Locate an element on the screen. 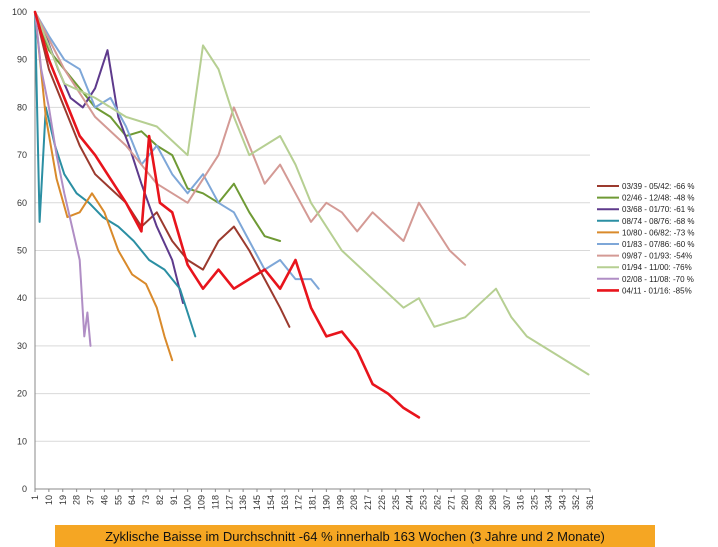  x-tick-label: 118 is located at coordinates (215, 502).